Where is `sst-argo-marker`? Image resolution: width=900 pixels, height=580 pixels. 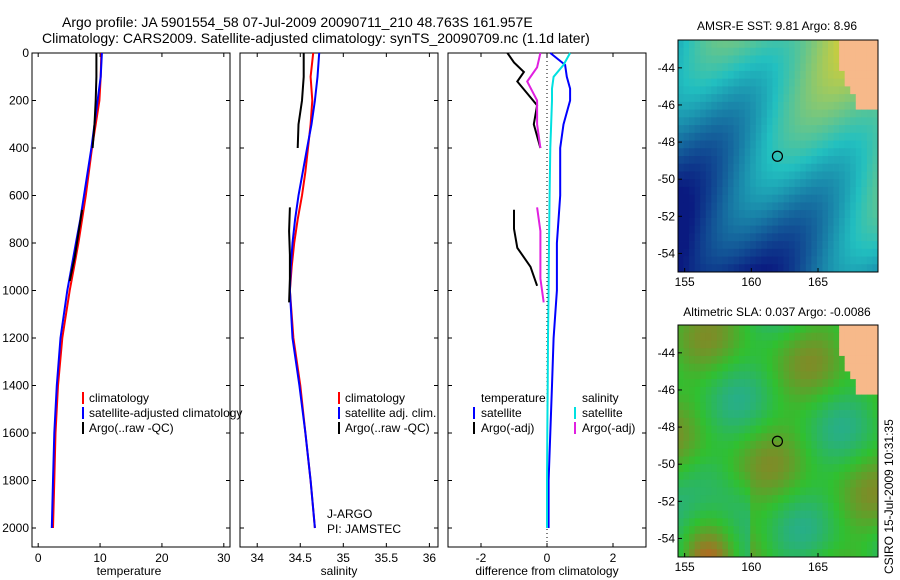
sst-argo-marker is located at coordinates (777, 156).